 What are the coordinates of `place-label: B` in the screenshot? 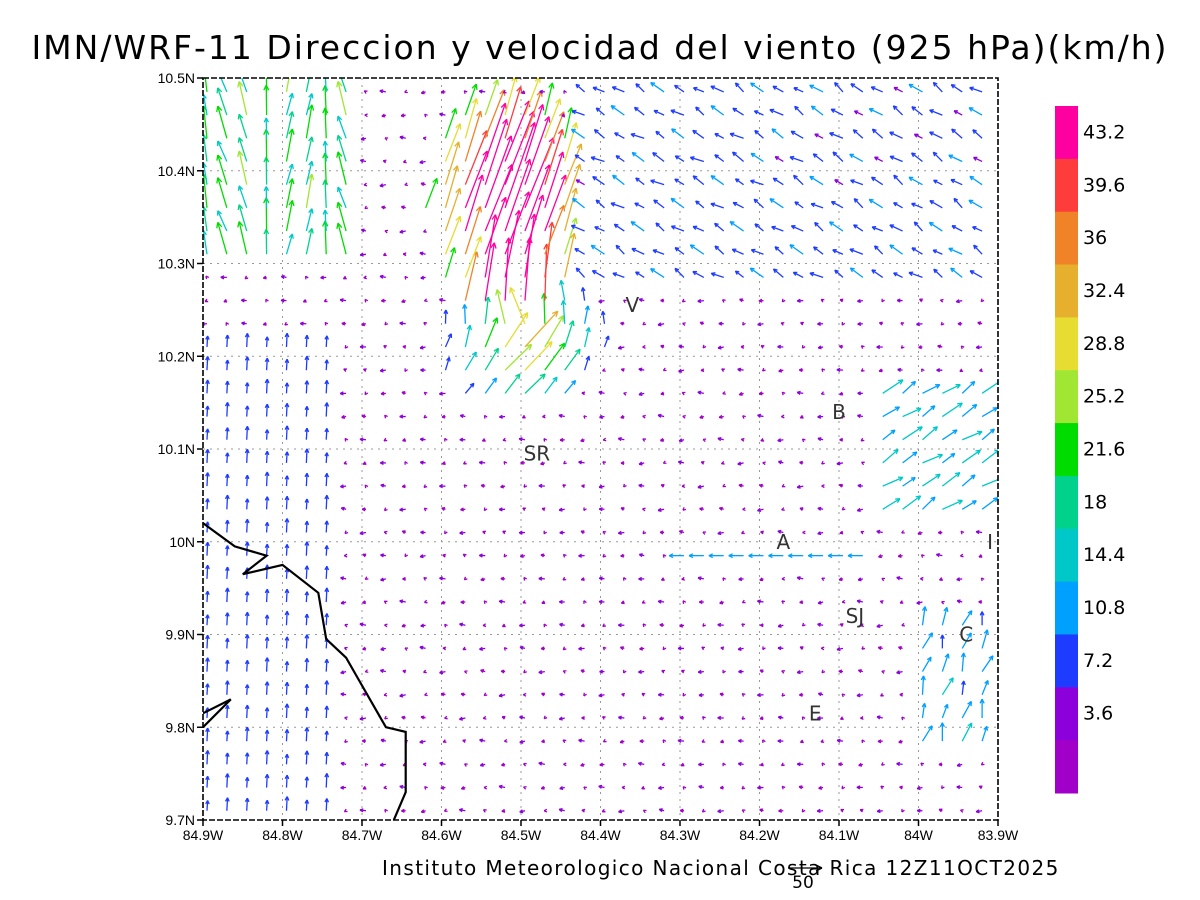 It's located at (839, 412).